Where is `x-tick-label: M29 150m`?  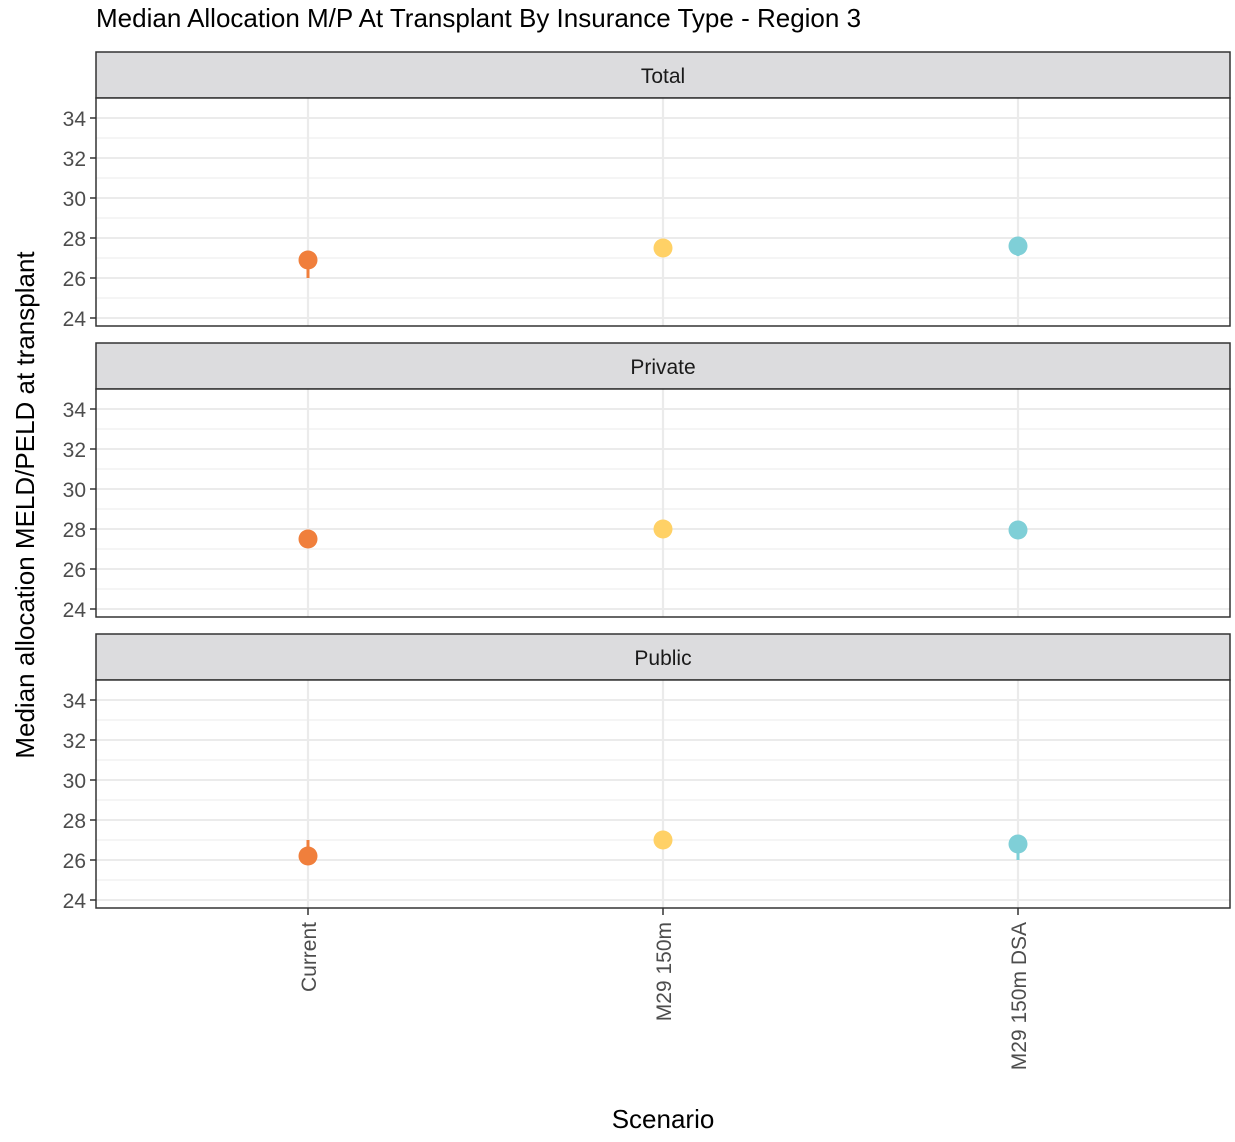 x-tick-label: M29 150m is located at coordinates (664, 971).